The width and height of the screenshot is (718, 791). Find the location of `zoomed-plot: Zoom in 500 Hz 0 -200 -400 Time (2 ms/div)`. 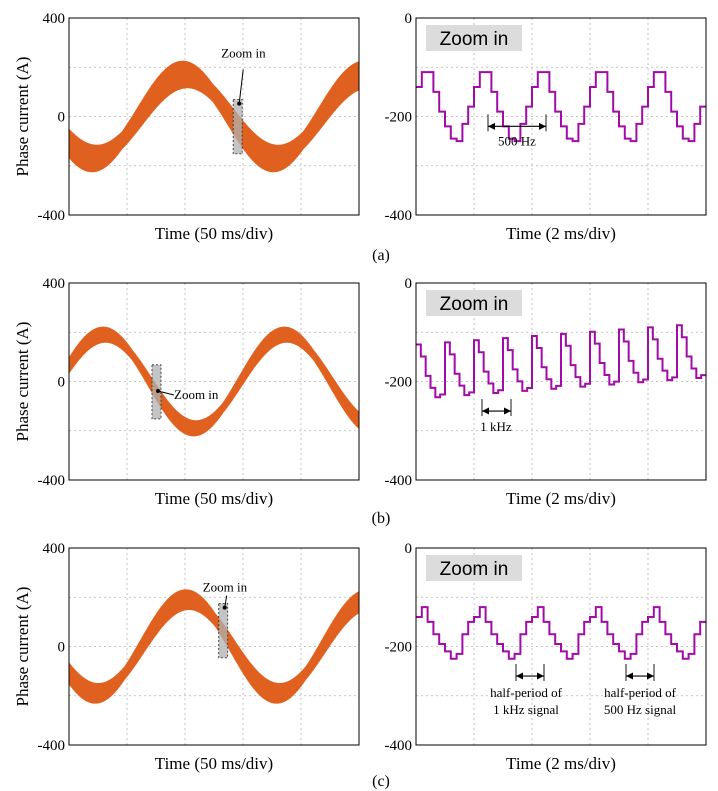

zoomed-plot: Zoom in 500 Hz 0 -200 -400 Time (2 ms/div) is located at coordinates (546, 127).